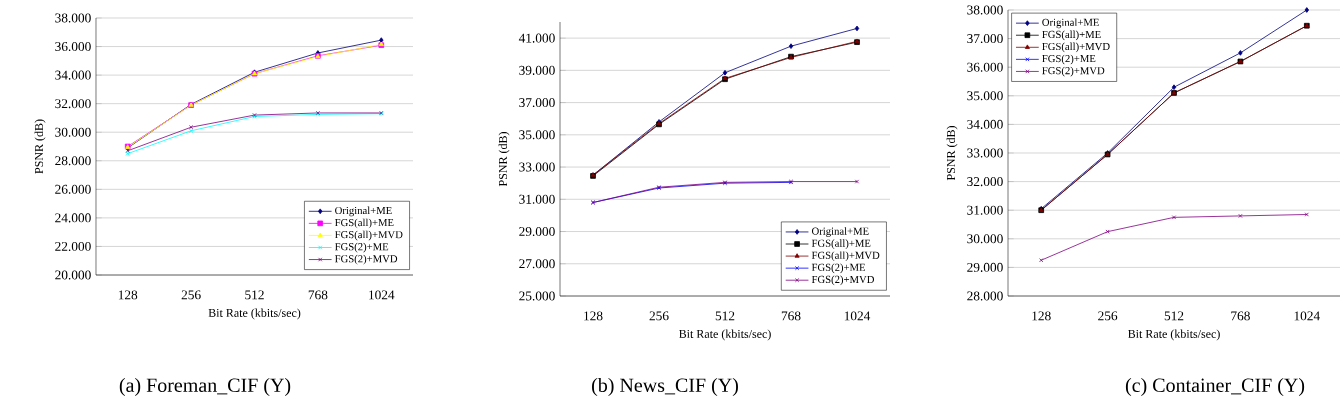 Image resolution: width=1342 pixels, height=407 pixels. I want to click on y-tick-label: 22.000, so click(73, 246).